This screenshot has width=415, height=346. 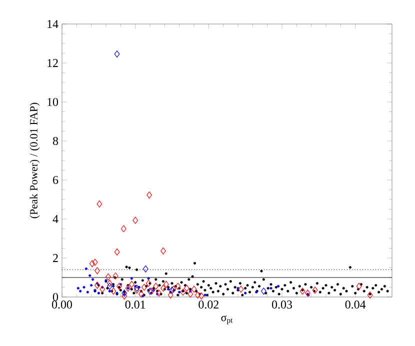 I want to click on y-axis-title: (Peak Power) / (0.01 FAP), so click(x=35, y=160).